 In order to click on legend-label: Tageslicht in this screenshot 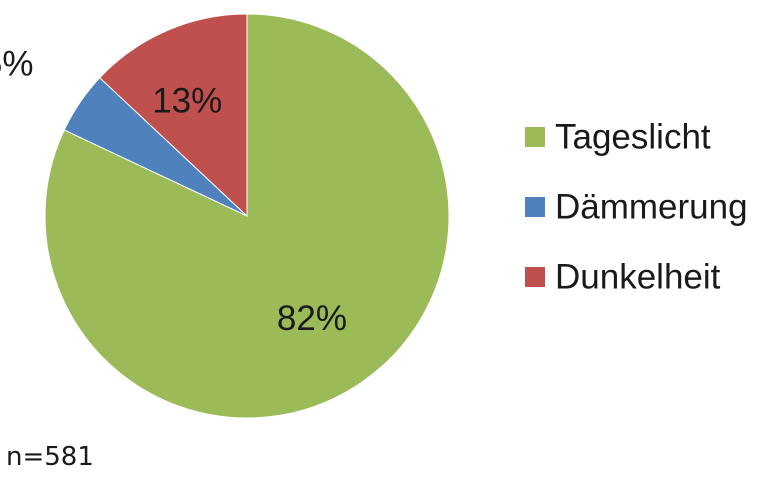, I will do `click(633, 137)`.